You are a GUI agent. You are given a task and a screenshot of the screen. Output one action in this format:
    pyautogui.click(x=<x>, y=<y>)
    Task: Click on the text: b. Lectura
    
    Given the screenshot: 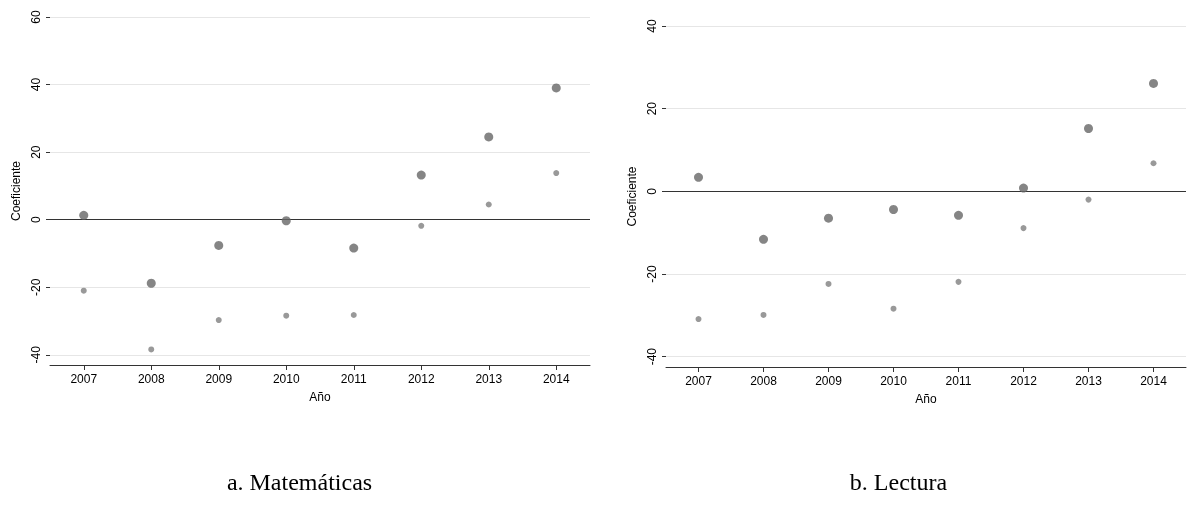 What is the action you would take?
    pyautogui.click(x=898, y=482)
    